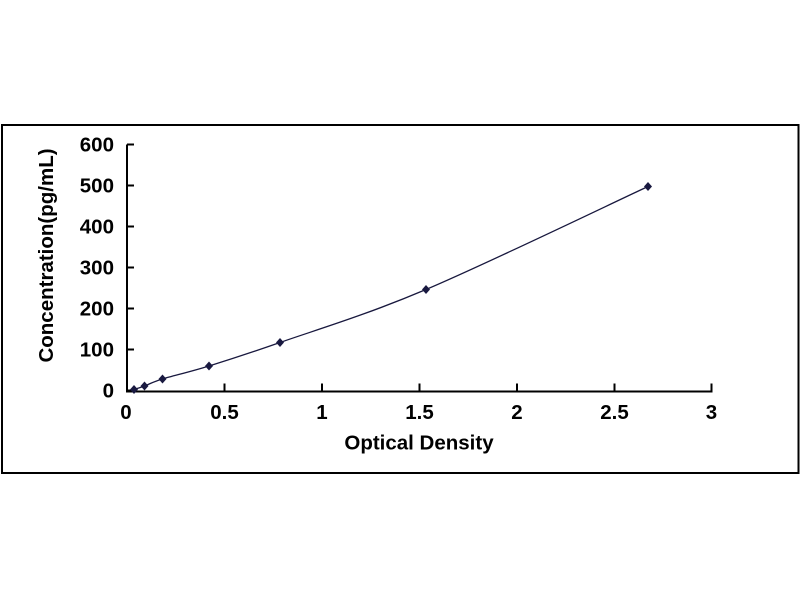  I want to click on svg-text: 1.5, so click(419, 412).